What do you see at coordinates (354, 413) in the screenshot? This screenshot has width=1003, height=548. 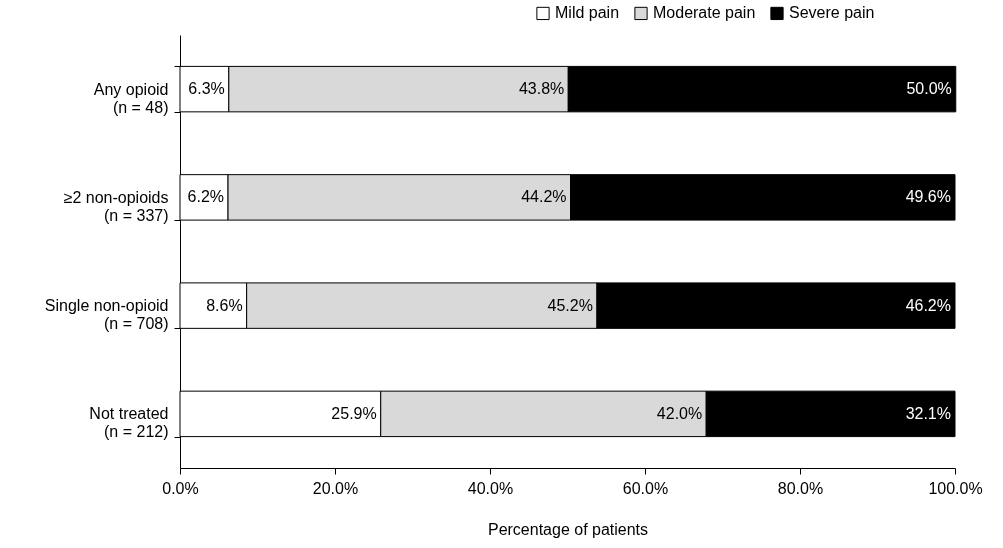 I see `data-label: 25.9%` at bounding box center [354, 413].